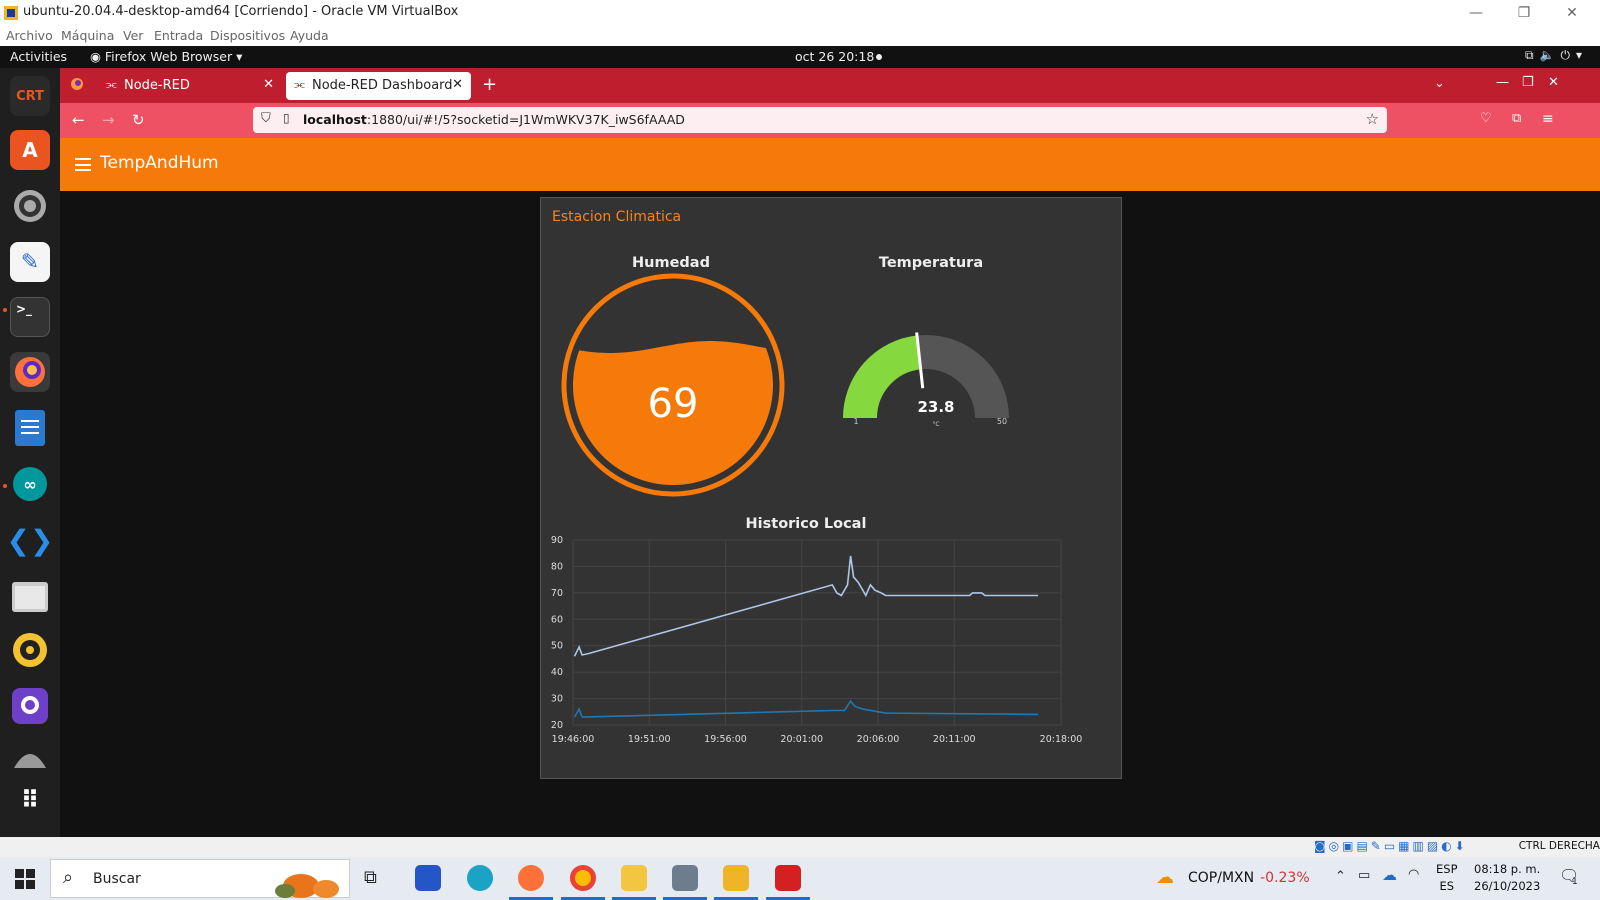 Image resolution: width=1600 pixels, height=900 pixels. I want to click on meet-now-icon: ▭, so click(1364, 875).